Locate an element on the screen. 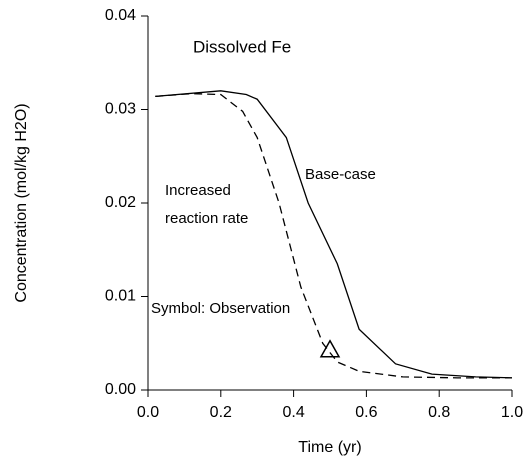 The image size is (529, 468). y-tick-label: 0.04 is located at coordinates (120, 15).